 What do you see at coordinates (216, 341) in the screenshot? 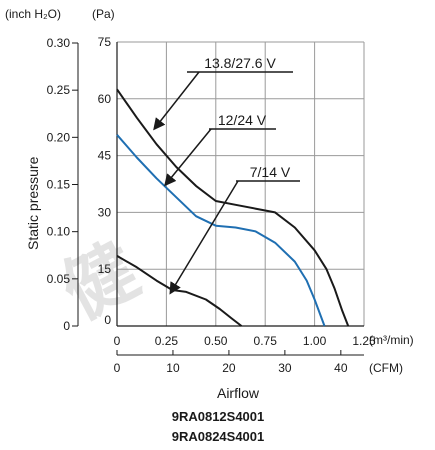
I see `x-tick-label: 0.50` at bounding box center [216, 341].